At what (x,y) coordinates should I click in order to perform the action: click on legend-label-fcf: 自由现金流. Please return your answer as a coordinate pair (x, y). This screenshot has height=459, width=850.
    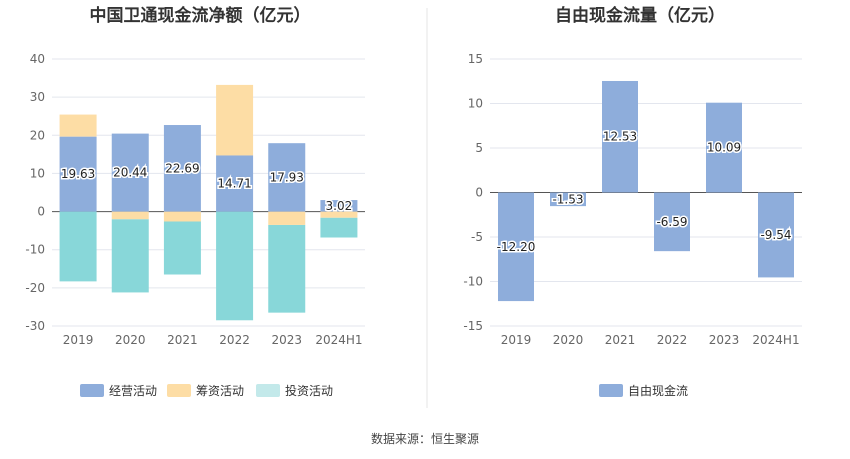
    Looking at the image, I should click on (658, 390).